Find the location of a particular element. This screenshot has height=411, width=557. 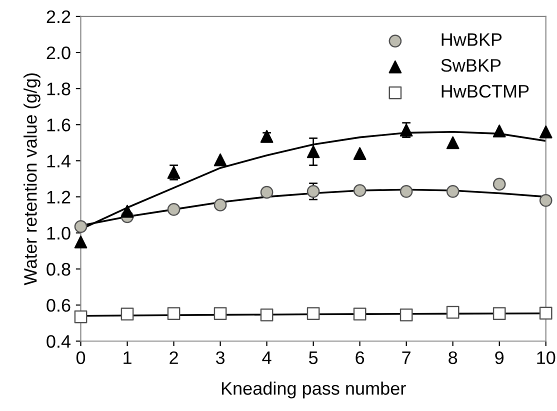

x-tick-label: 10 is located at coordinates (546, 357).